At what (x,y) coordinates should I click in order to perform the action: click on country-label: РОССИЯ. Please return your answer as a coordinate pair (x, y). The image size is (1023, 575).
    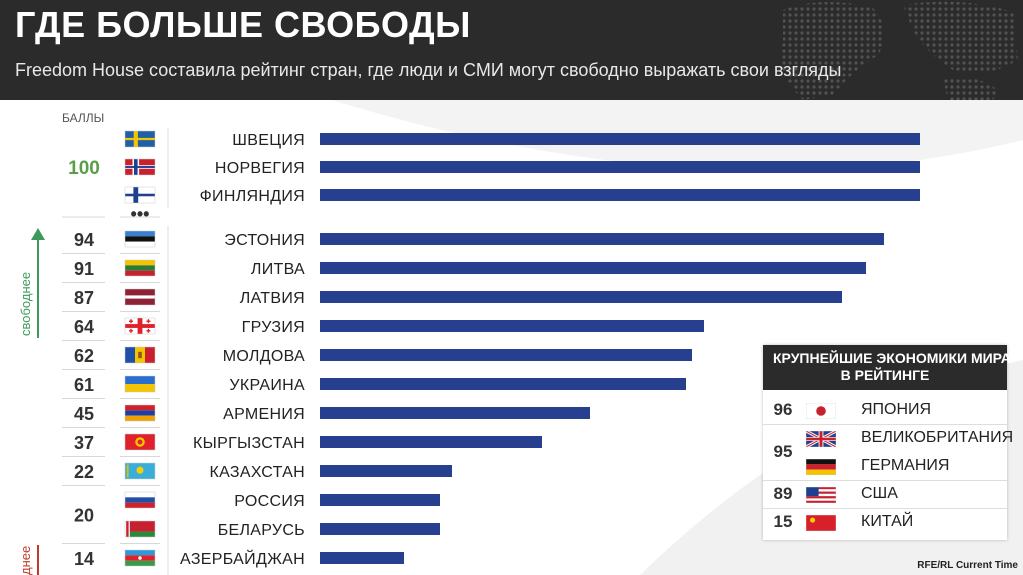
    Looking at the image, I should click on (269, 501).